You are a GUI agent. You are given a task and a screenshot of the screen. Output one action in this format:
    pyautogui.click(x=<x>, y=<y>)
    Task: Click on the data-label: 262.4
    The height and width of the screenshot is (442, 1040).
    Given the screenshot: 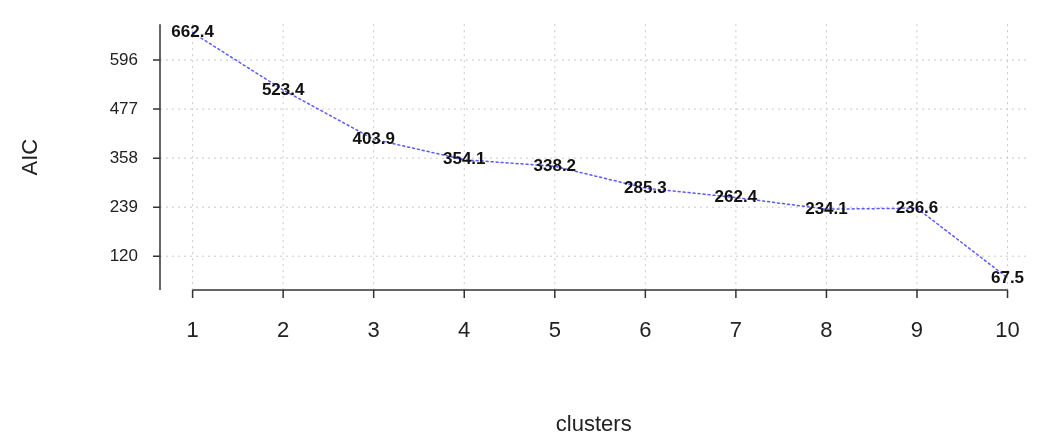 What is the action you would take?
    pyautogui.click(x=736, y=197)
    